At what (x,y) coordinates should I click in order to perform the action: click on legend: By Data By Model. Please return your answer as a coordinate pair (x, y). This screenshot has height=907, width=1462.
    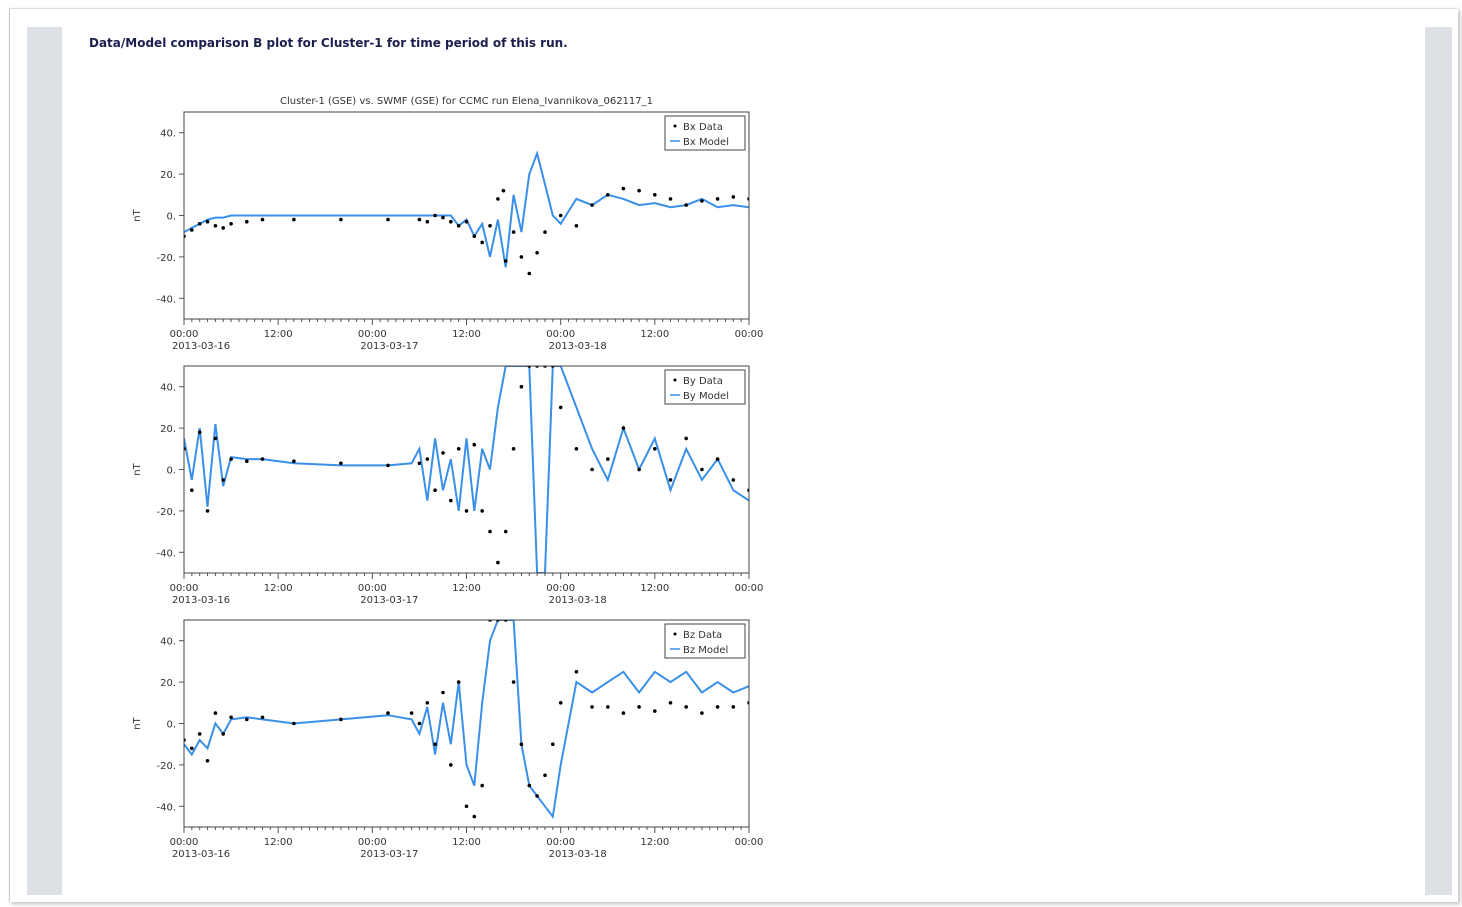
    Looking at the image, I should click on (705, 387).